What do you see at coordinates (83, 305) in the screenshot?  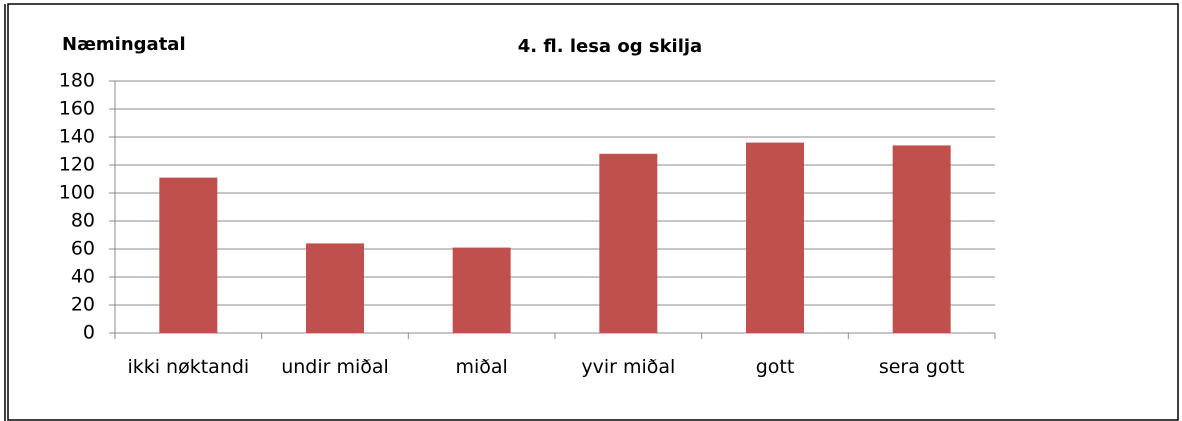 I see `y-tick-label: 20` at bounding box center [83, 305].